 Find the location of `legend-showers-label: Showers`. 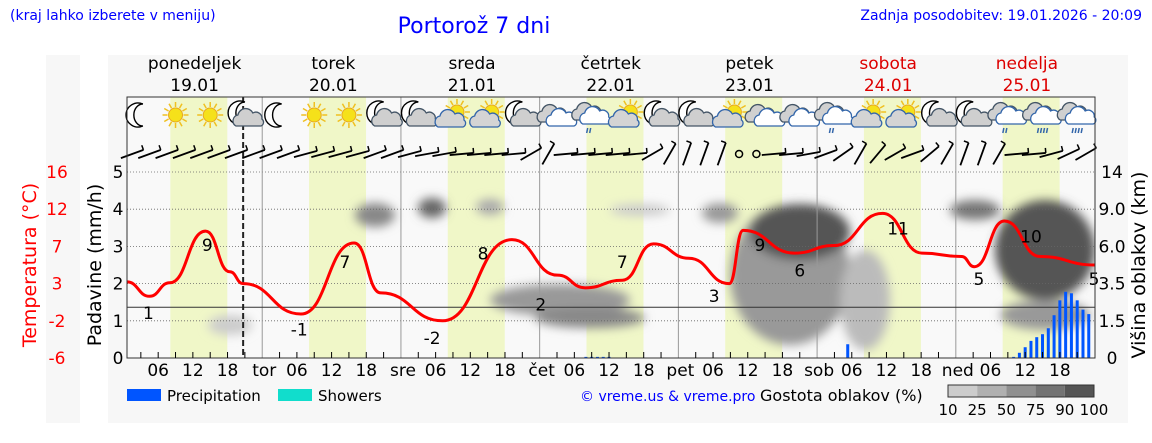

legend-showers-label: Showers is located at coordinates (350, 396).